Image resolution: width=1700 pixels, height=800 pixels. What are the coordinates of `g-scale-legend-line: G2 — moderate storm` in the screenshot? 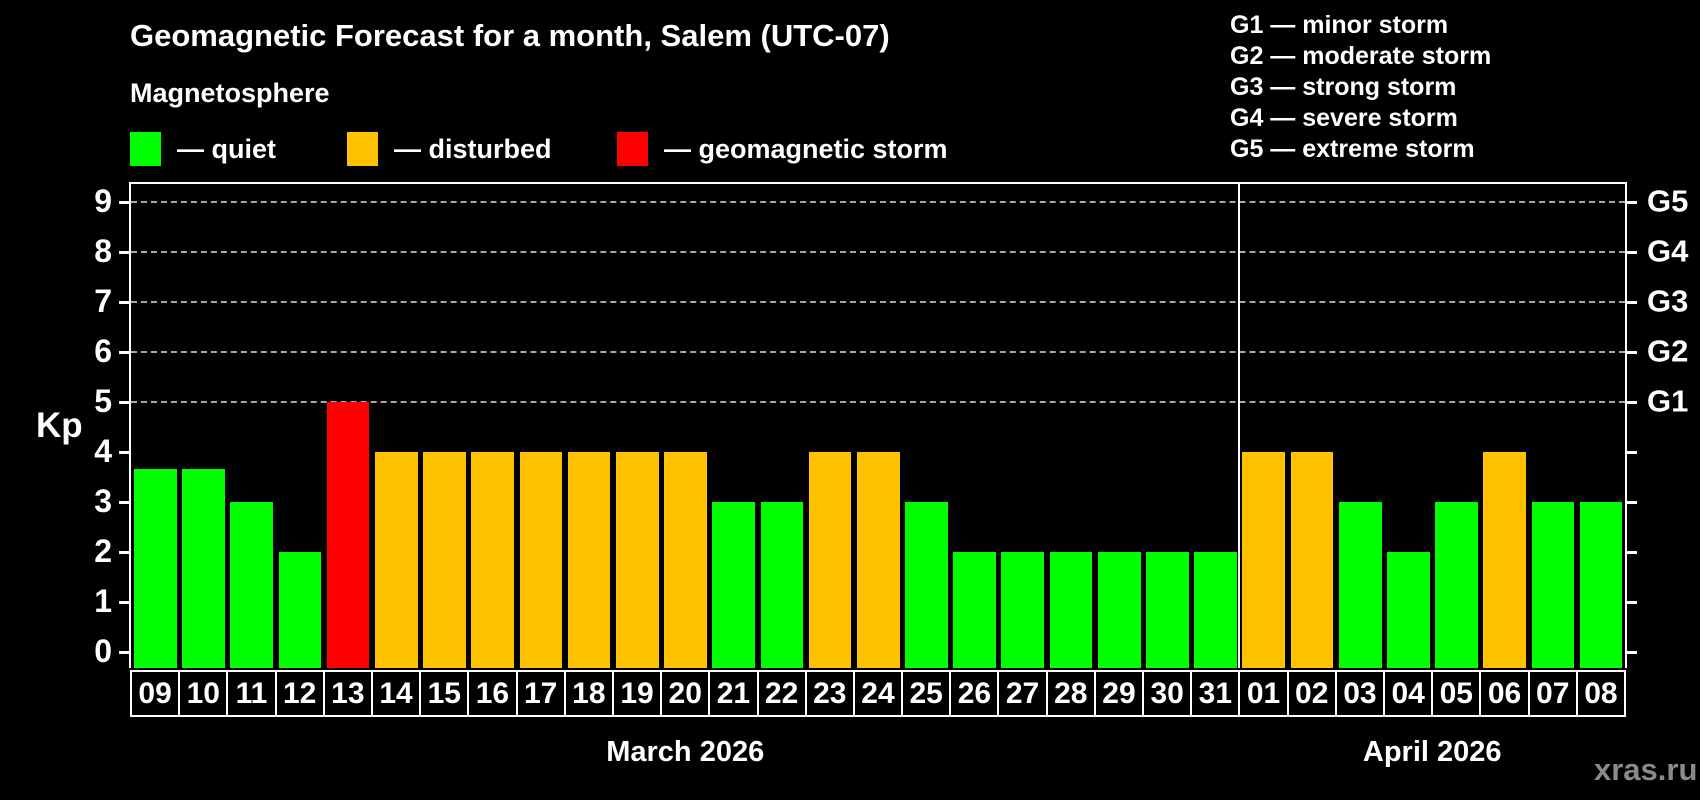 It's located at (1361, 56).